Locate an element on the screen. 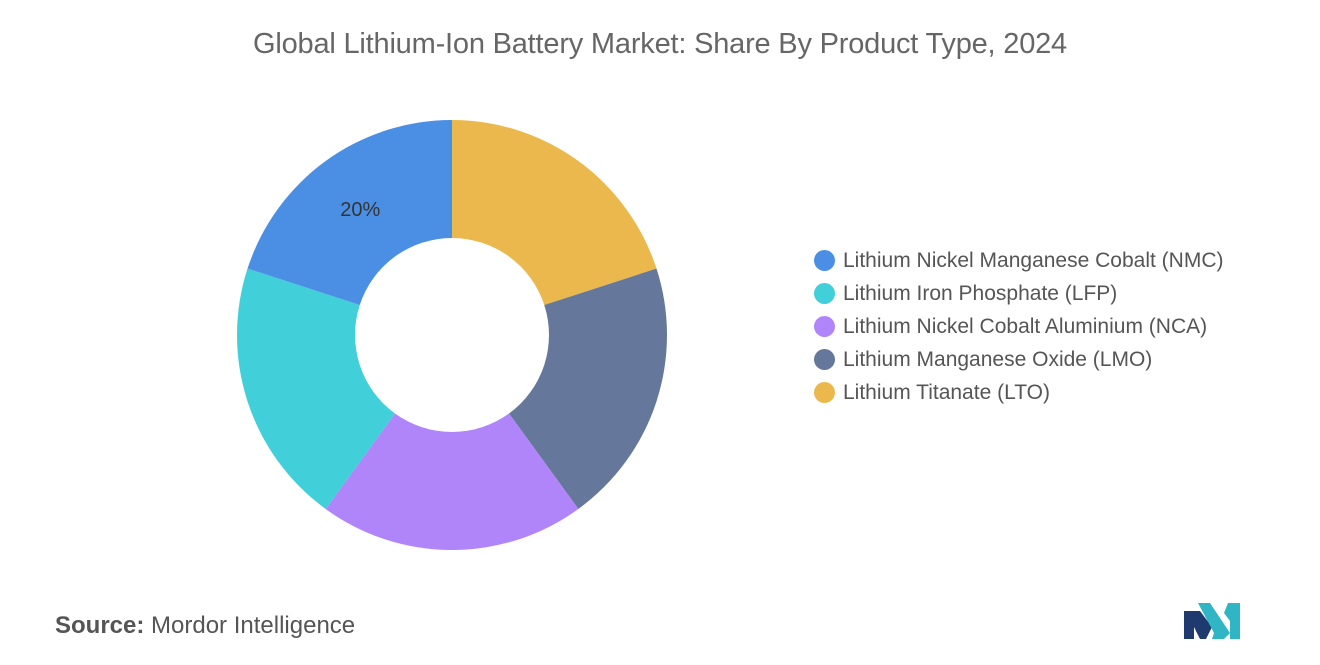  slice-lithium-manganese-oxide-lmo is located at coordinates (588, 388).